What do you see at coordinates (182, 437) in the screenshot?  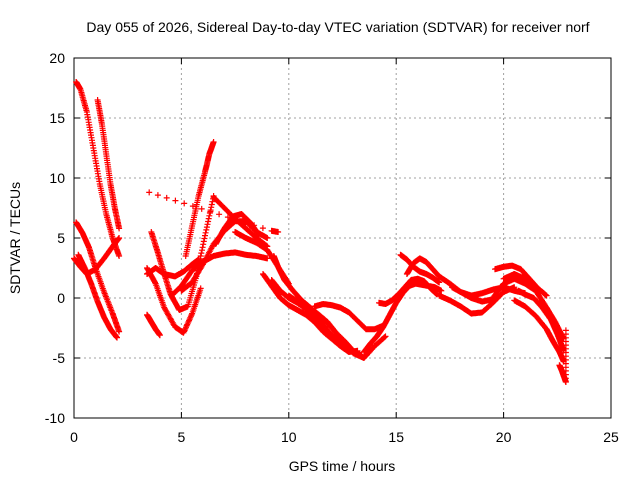 I see `x-tick-label: 5` at bounding box center [182, 437].